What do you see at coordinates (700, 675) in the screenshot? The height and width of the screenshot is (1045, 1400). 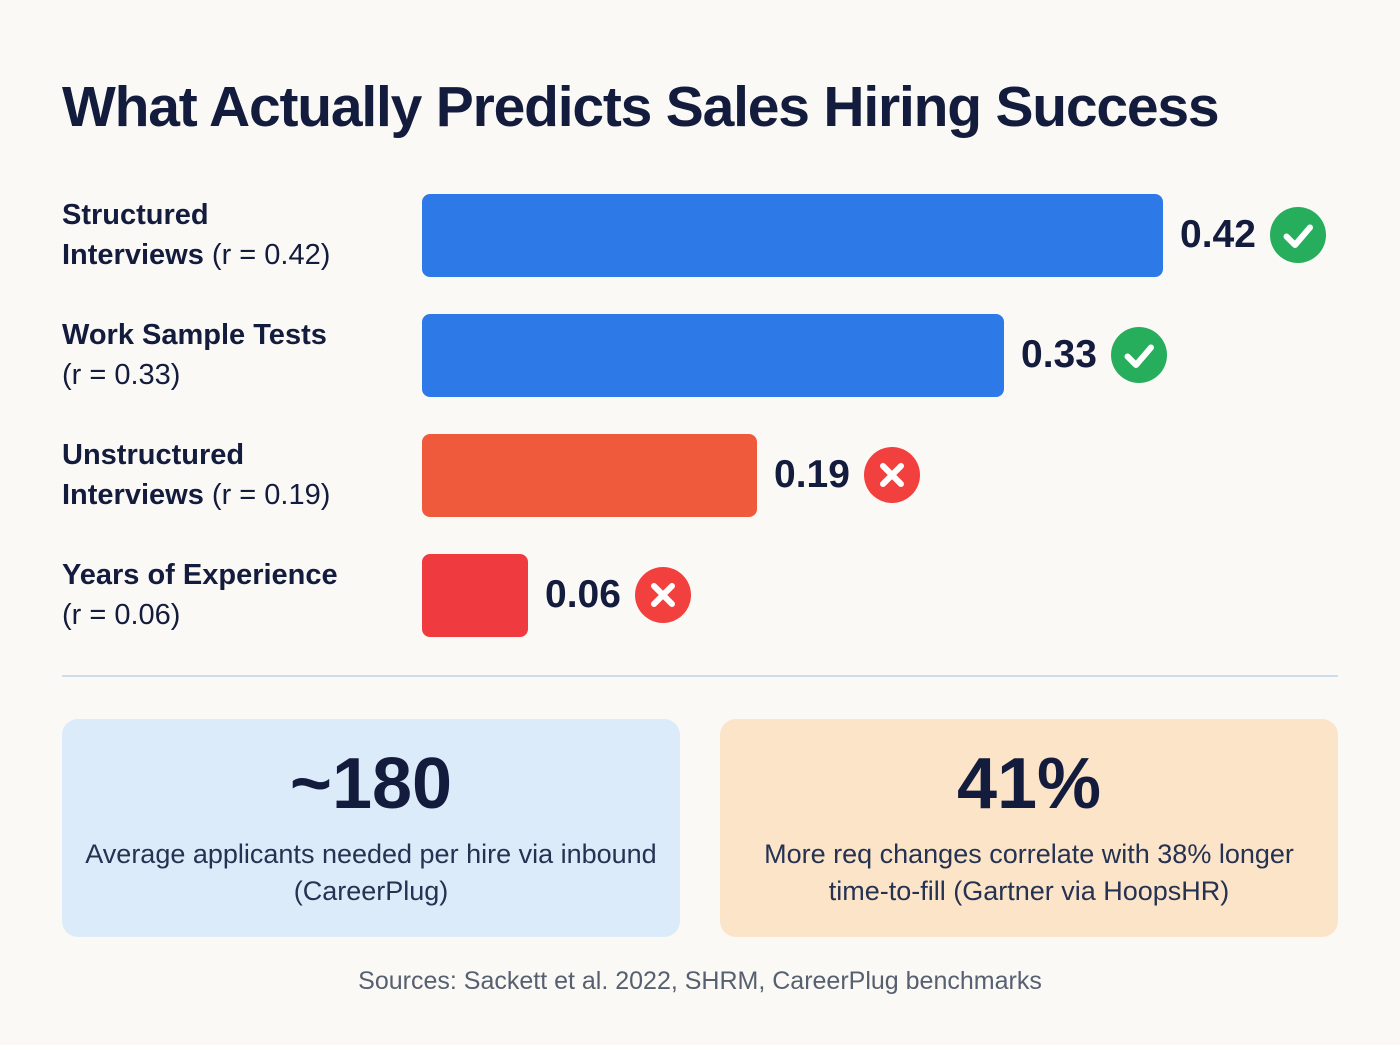 I see `section-divider` at bounding box center [700, 675].